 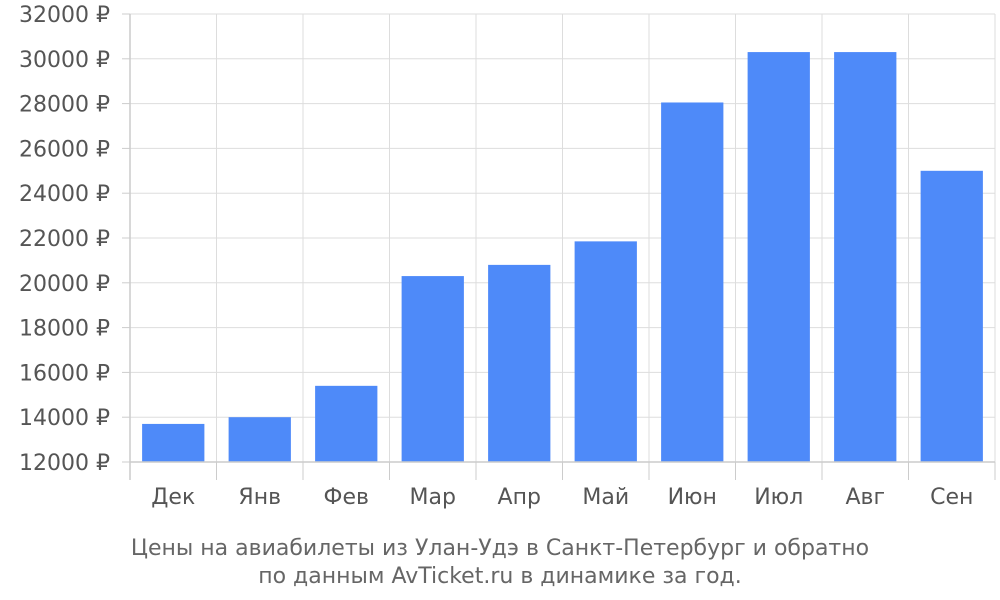 I want to click on x-tick-label: Фев, so click(x=346, y=497).